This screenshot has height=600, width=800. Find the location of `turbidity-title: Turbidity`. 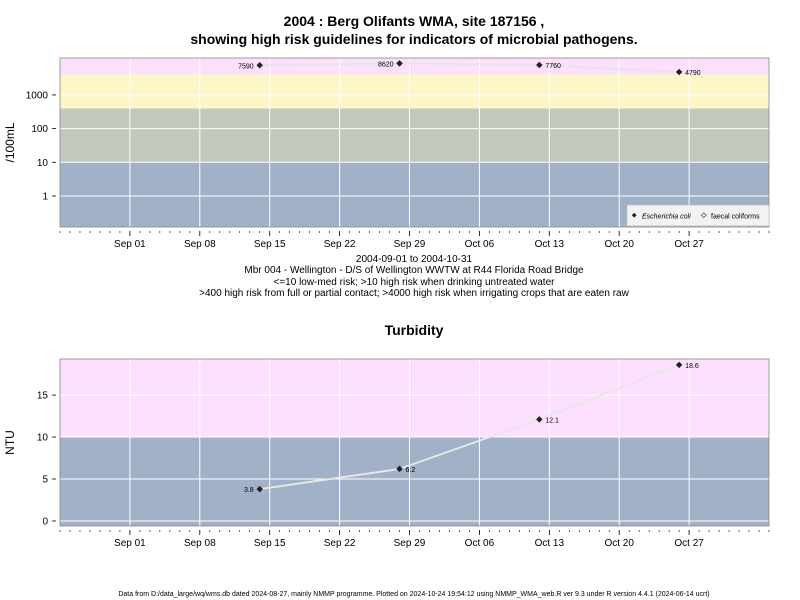

turbidity-title: Turbidity is located at coordinates (414, 330).